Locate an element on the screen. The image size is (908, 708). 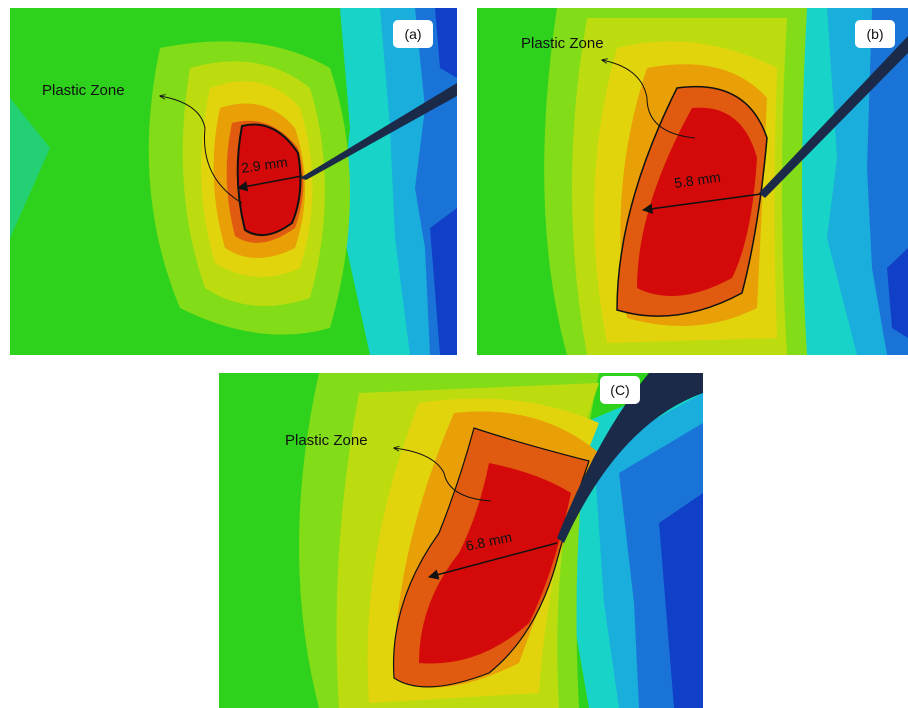
measurement: 2.9 mm is located at coordinates (264, 165).